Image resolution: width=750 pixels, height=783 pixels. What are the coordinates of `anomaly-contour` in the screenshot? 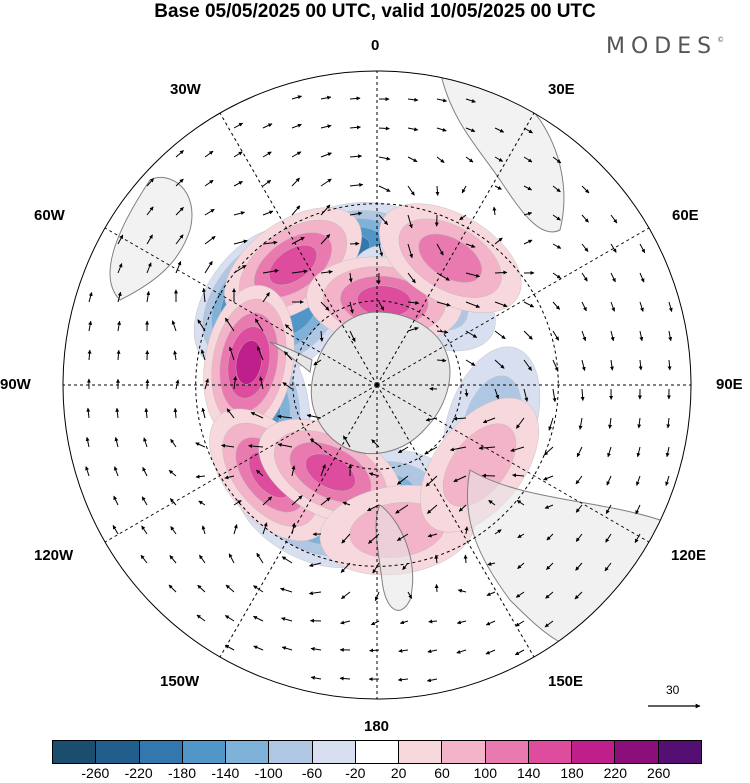 It's located at (249, 362).